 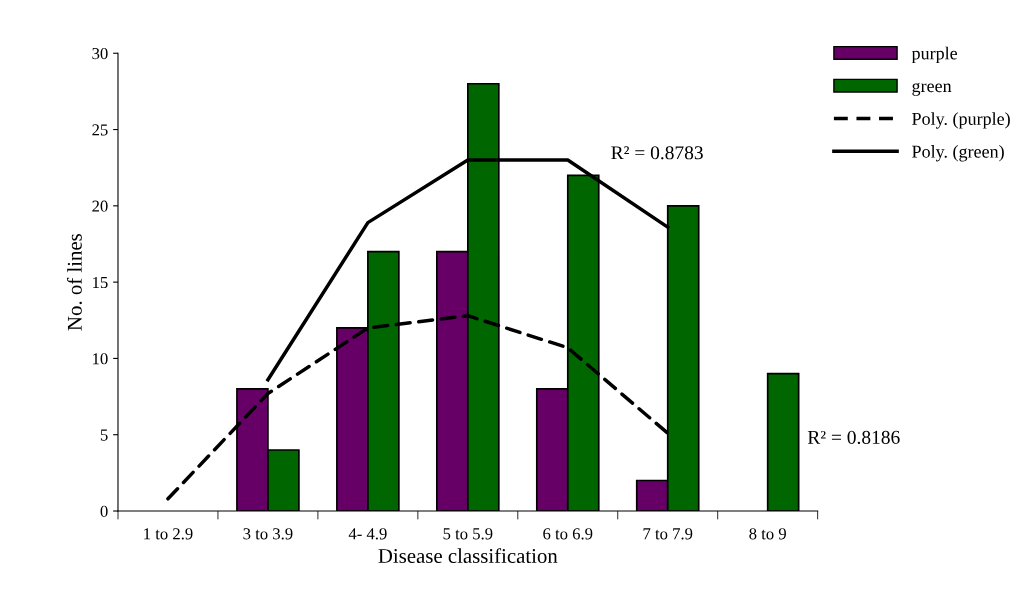 I want to click on x-tick-label: 1 to 2.9, so click(x=168, y=534).